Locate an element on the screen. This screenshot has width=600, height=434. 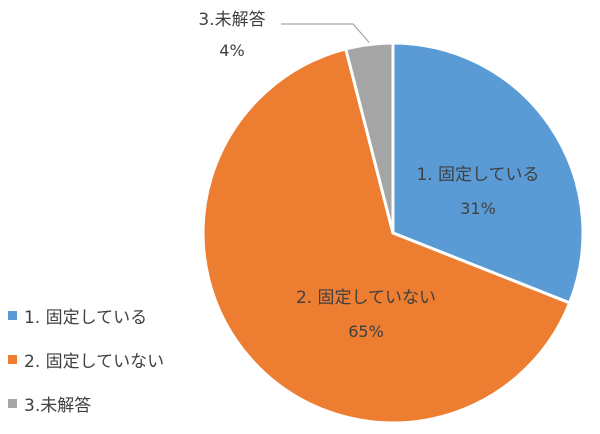
data-label-value-2: 65% is located at coordinates (366, 331).